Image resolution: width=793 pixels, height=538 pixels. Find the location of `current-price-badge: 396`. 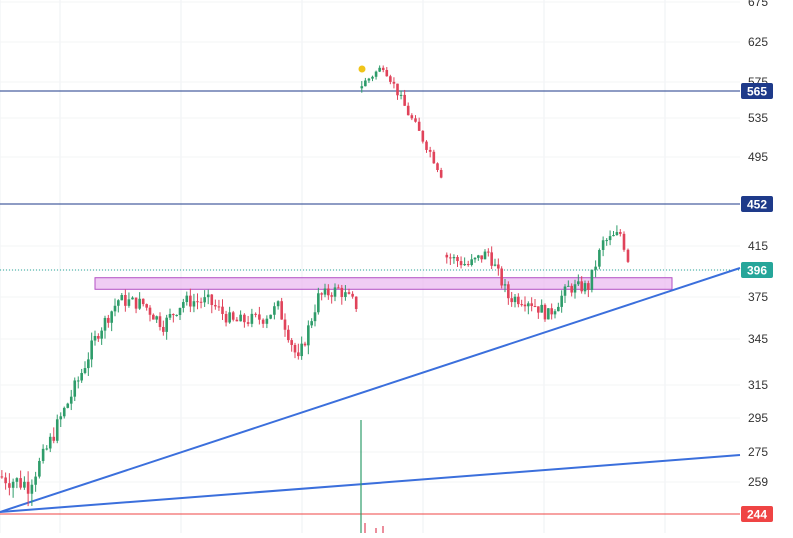

current-price-badge: 396 is located at coordinates (757, 271).